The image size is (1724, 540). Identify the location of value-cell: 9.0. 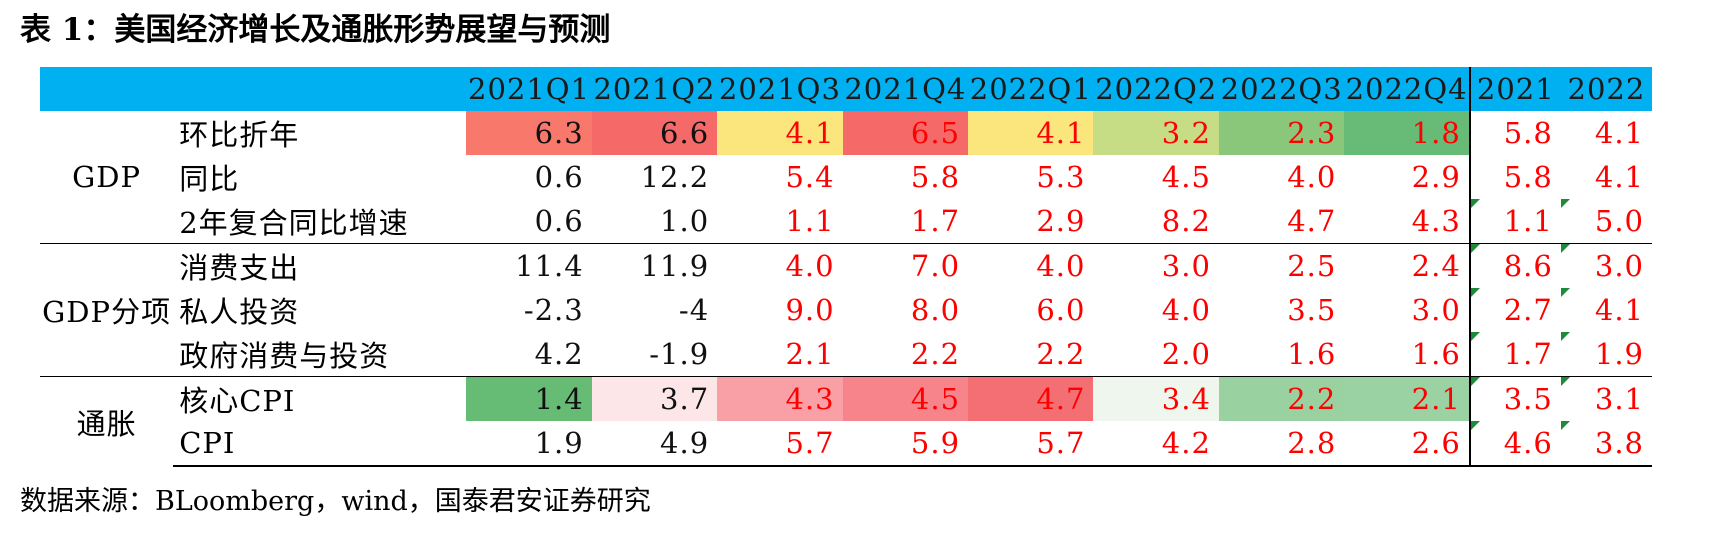
(810, 310).